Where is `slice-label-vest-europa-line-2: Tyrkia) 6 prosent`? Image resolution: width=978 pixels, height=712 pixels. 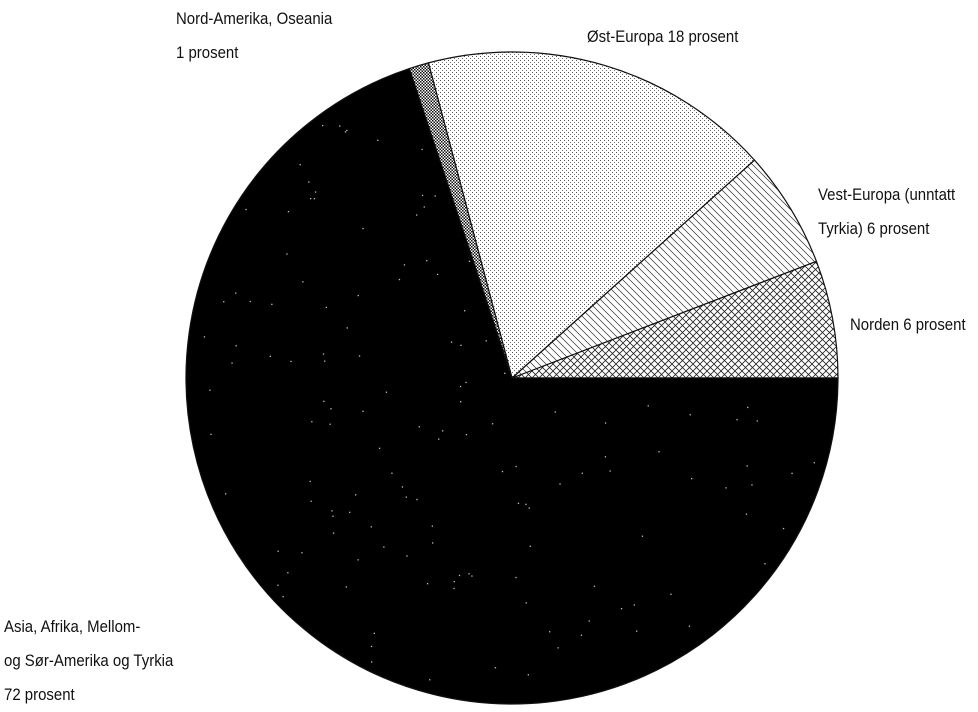
slice-label-vest-europa-line-2: Tyrkia) 6 prosent is located at coordinates (874, 228).